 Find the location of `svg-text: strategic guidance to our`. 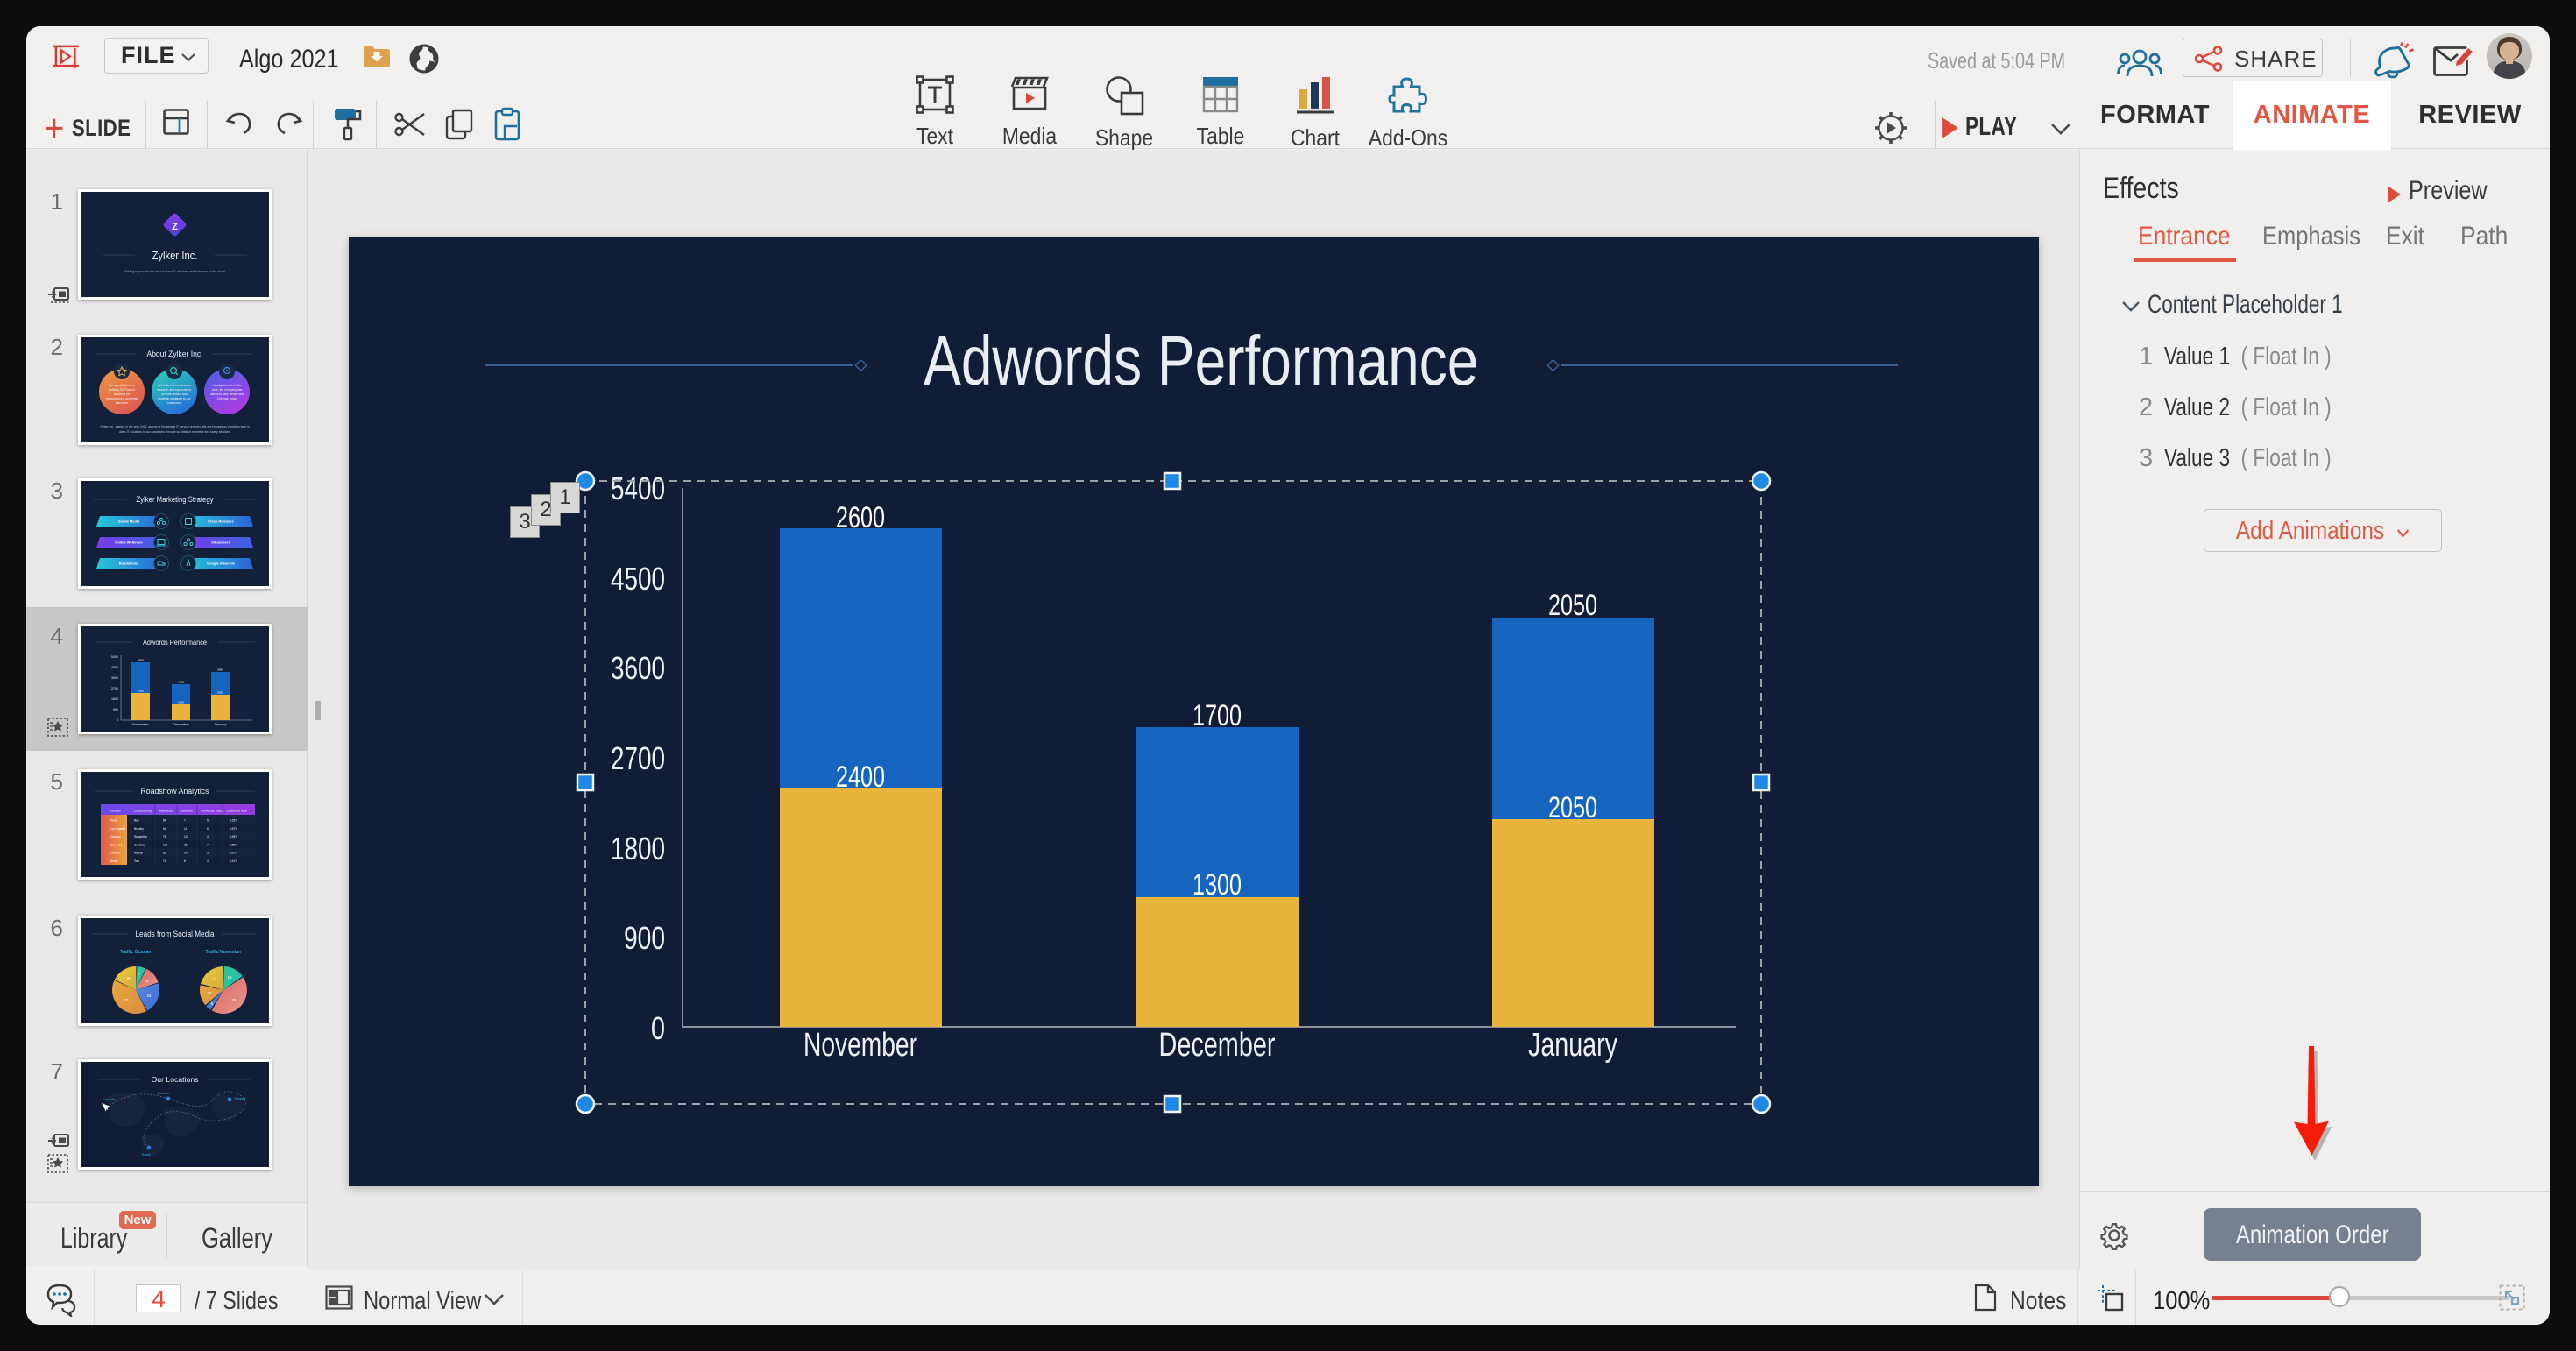

svg-text: strategic guidance to our is located at coordinates (174, 398).